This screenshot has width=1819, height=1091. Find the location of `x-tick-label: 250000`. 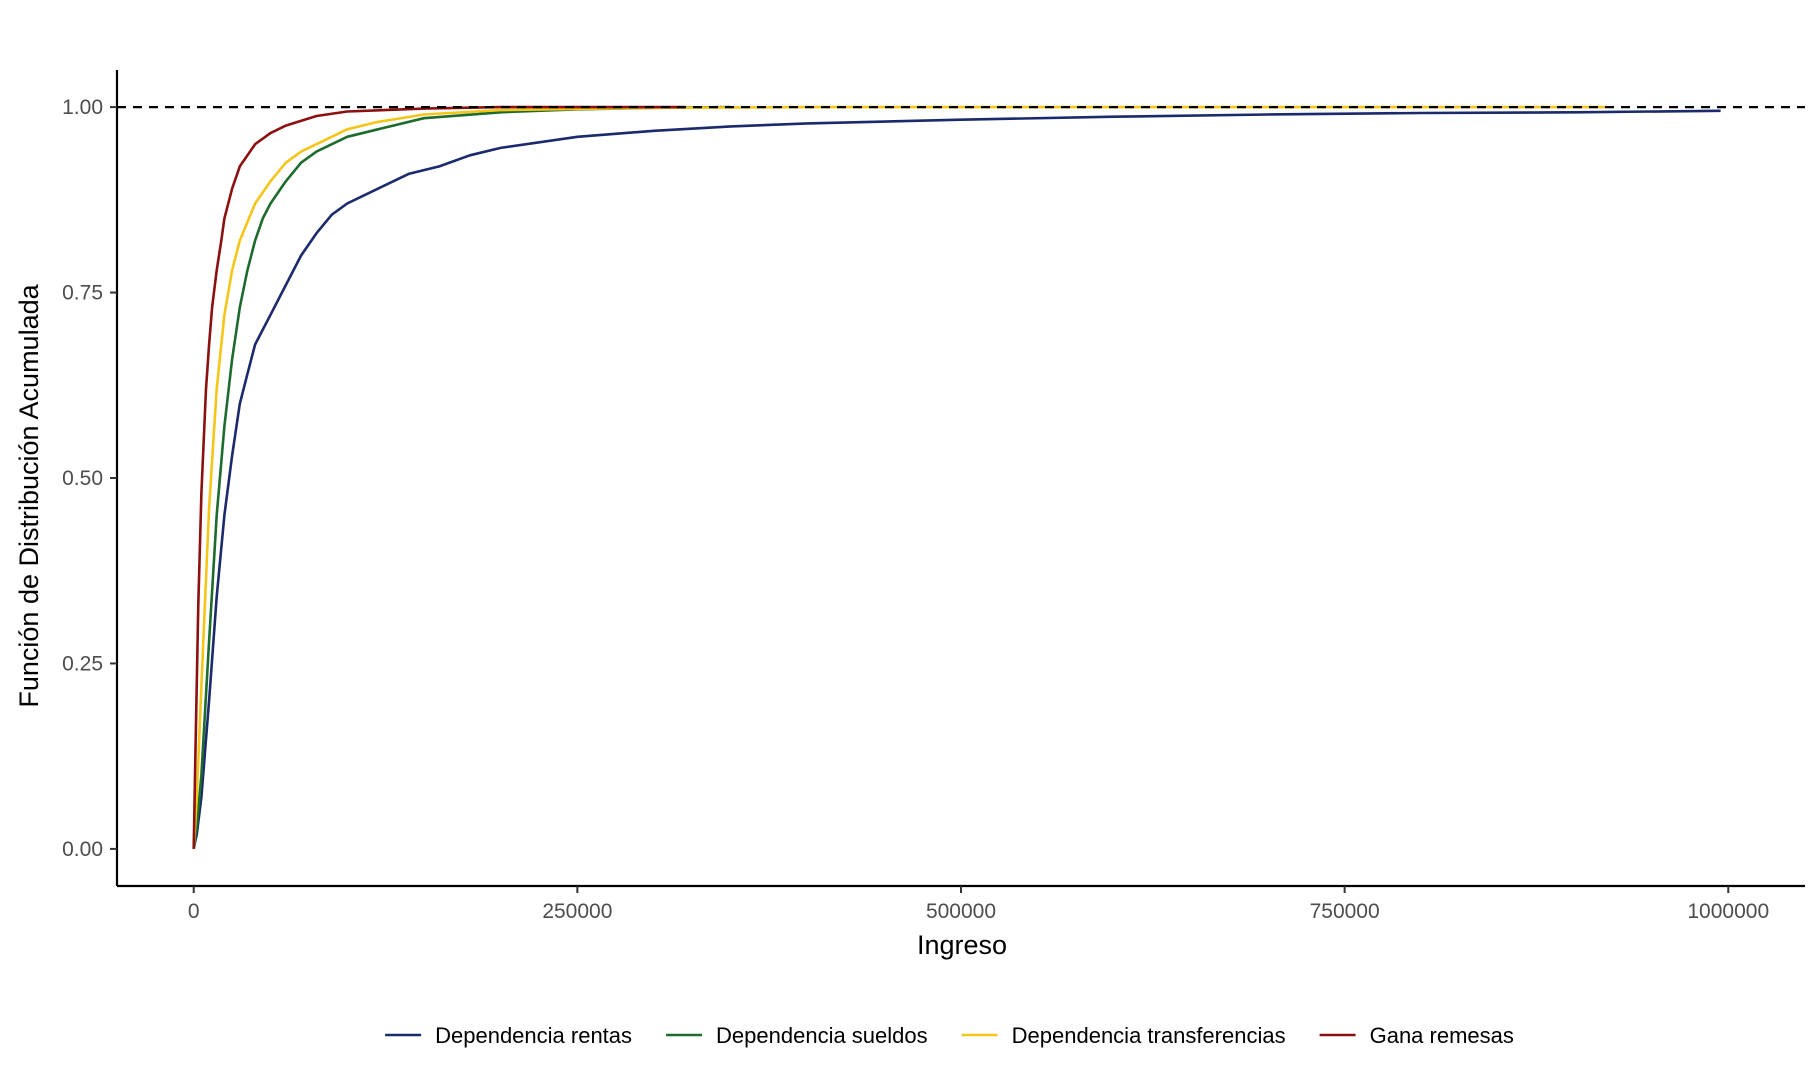

x-tick-label: 250000 is located at coordinates (577, 911).